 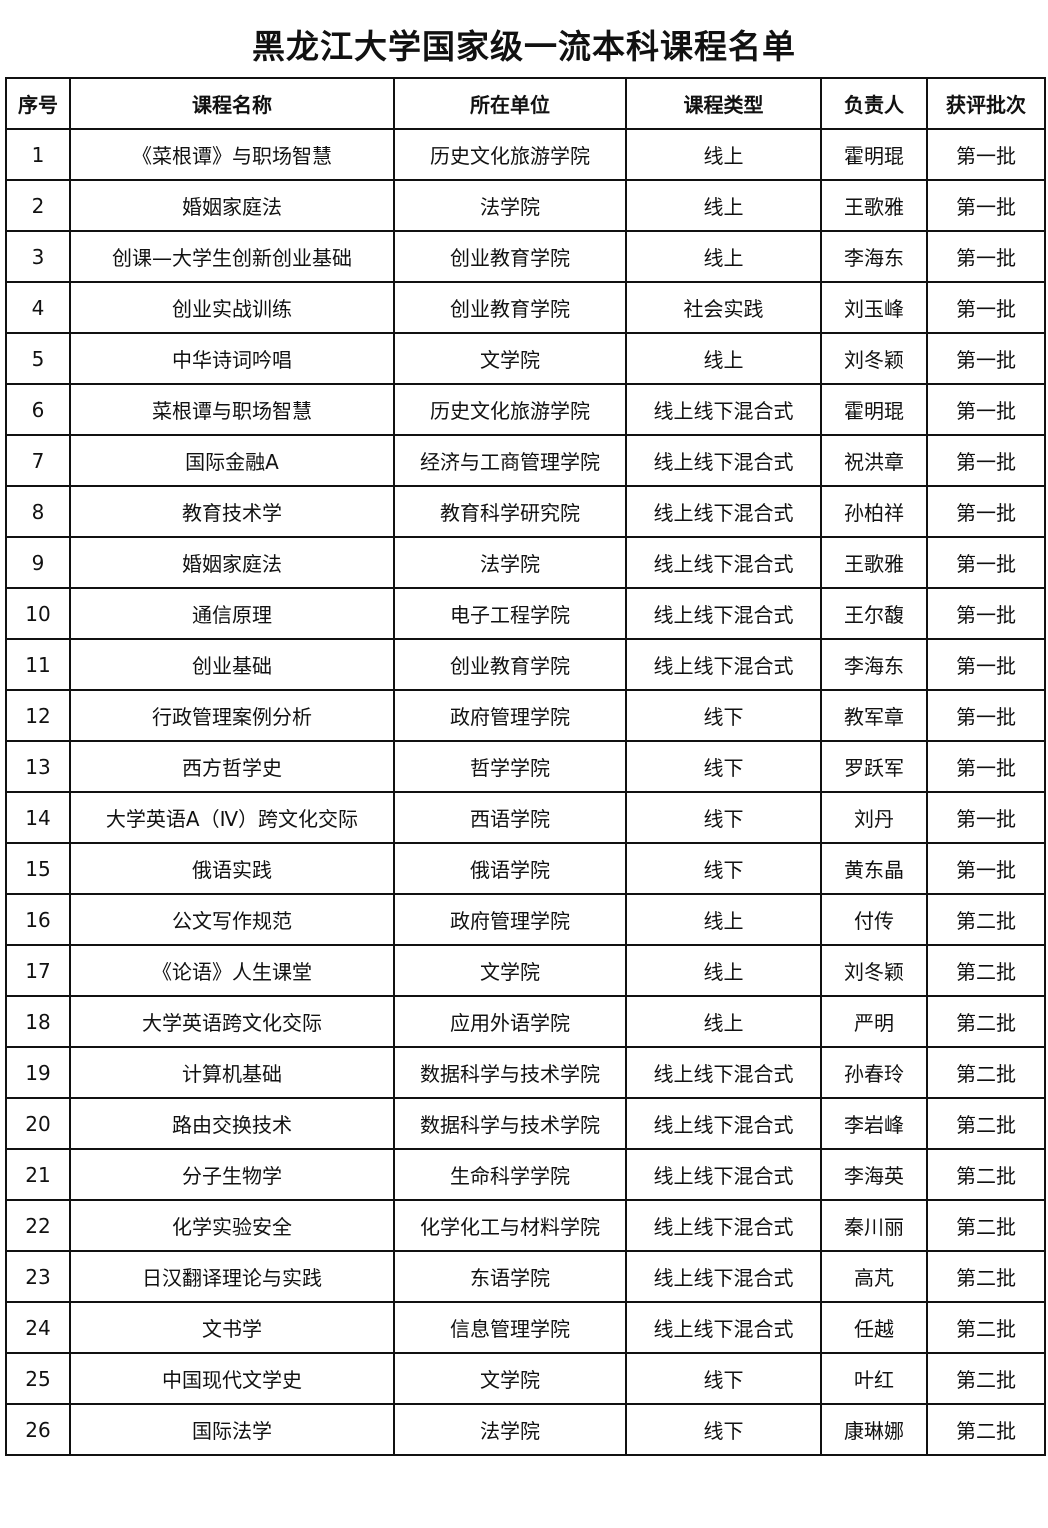 I want to click on cell-leader: 高芃, so click(x=874, y=1276).